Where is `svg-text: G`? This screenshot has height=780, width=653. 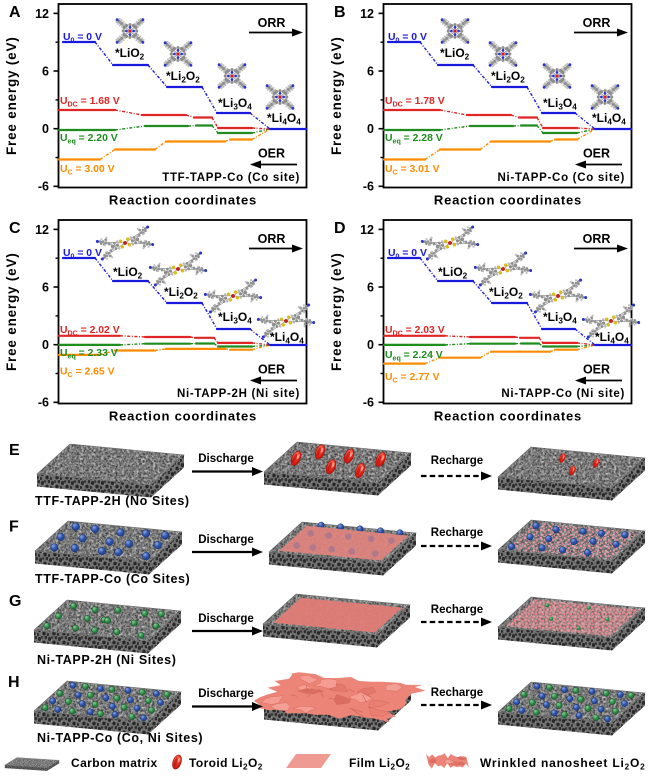
svg-text: G is located at coordinates (15, 601).